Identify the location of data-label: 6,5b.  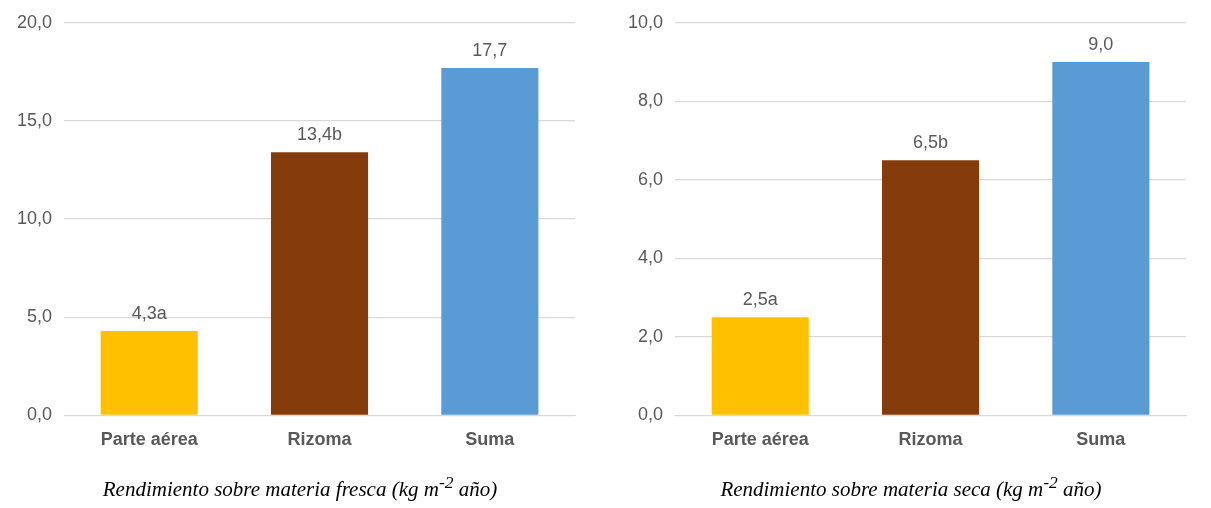
(930, 142).